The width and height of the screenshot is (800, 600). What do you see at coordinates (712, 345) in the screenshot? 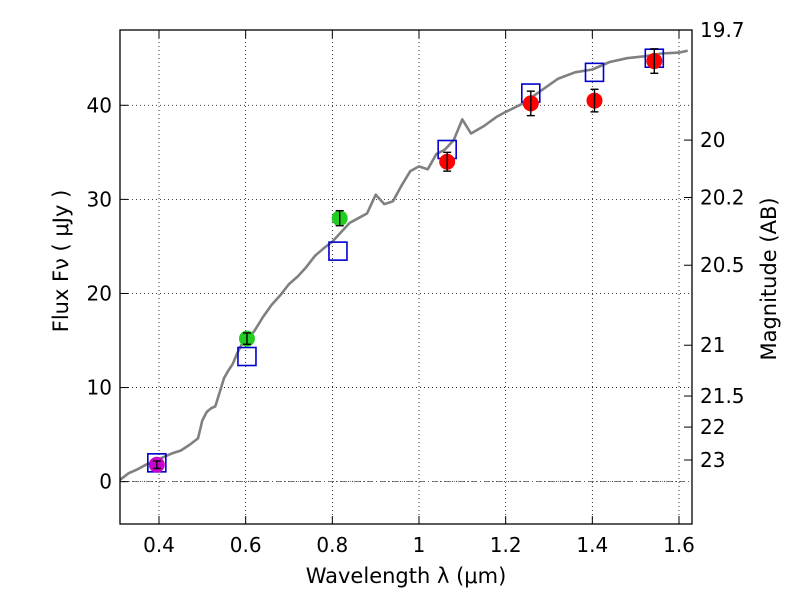
I see `mag-tick-label: 21` at bounding box center [712, 345].